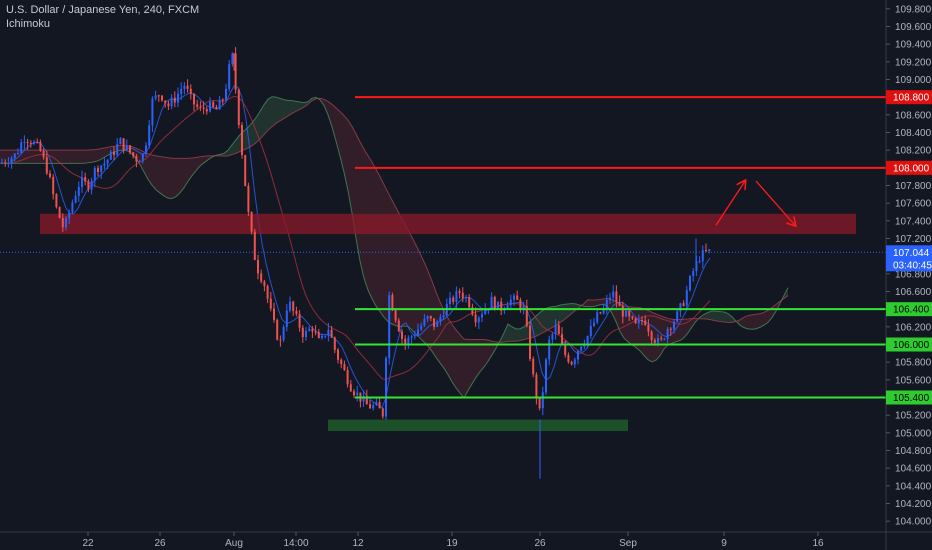  Describe the element at coordinates (913, 151) in the screenshot. I see `y-tick-label: 108.200` at that location.